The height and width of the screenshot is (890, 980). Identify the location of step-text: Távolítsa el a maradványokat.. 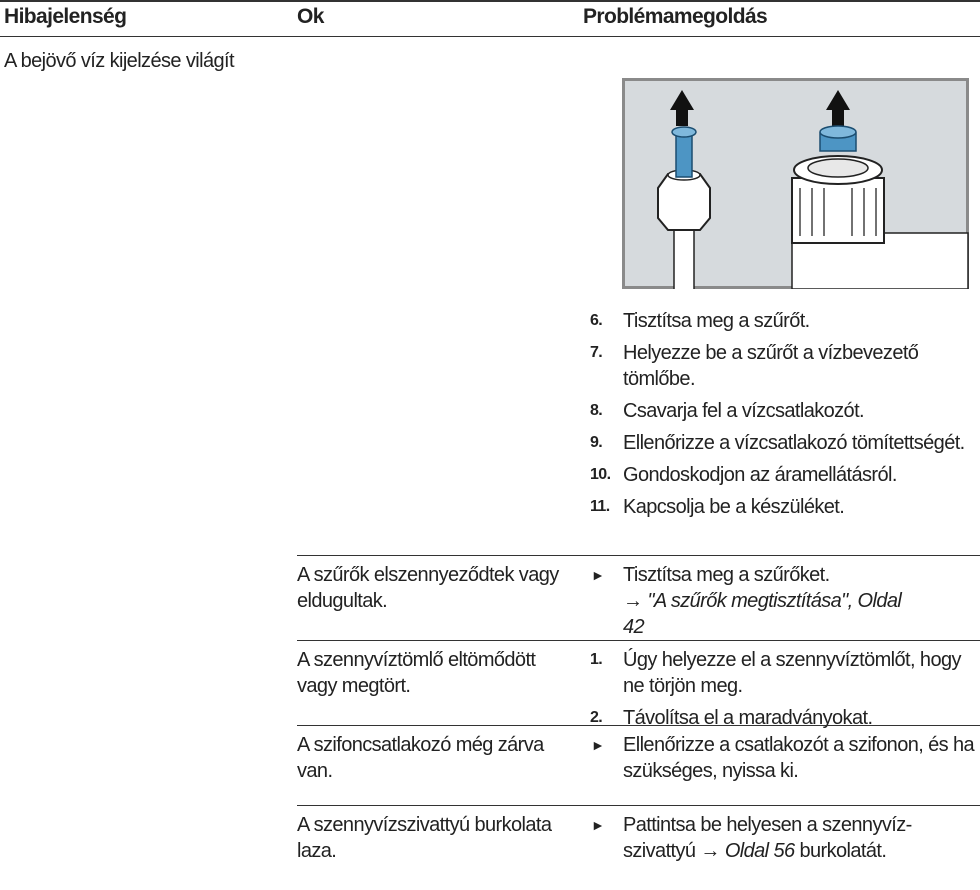
(748, 718).